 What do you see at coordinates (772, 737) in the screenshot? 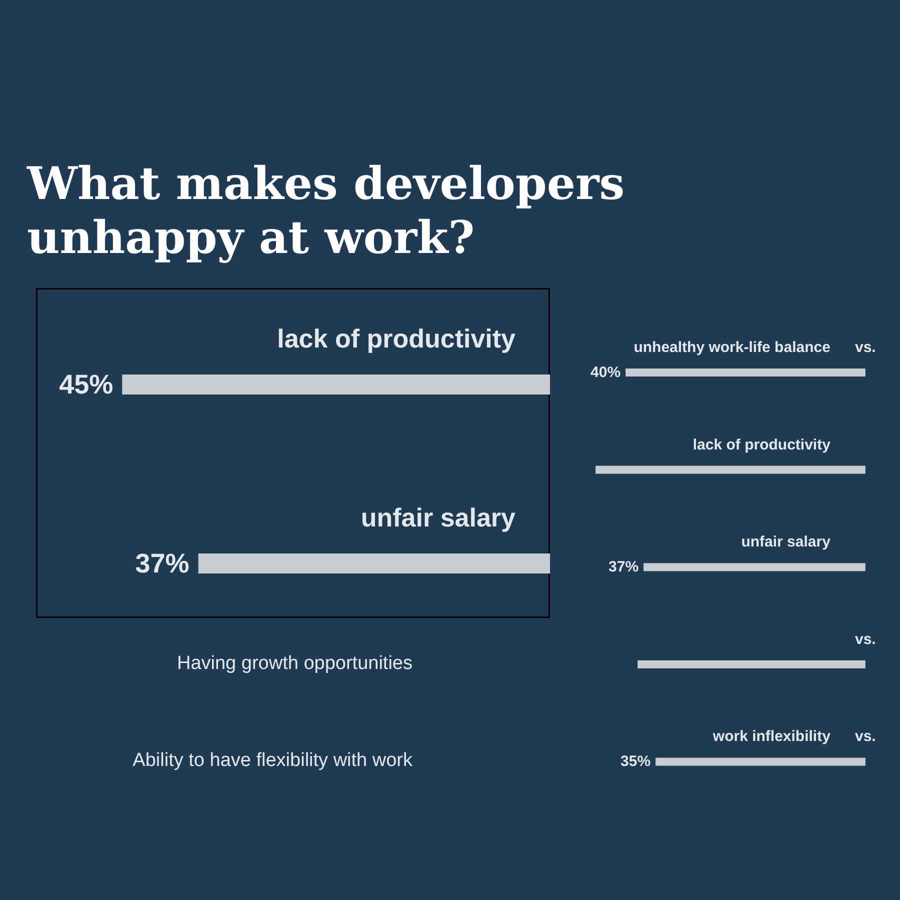
I see `y-tick-label: work inflexibility` at bounding box center [772, 737].